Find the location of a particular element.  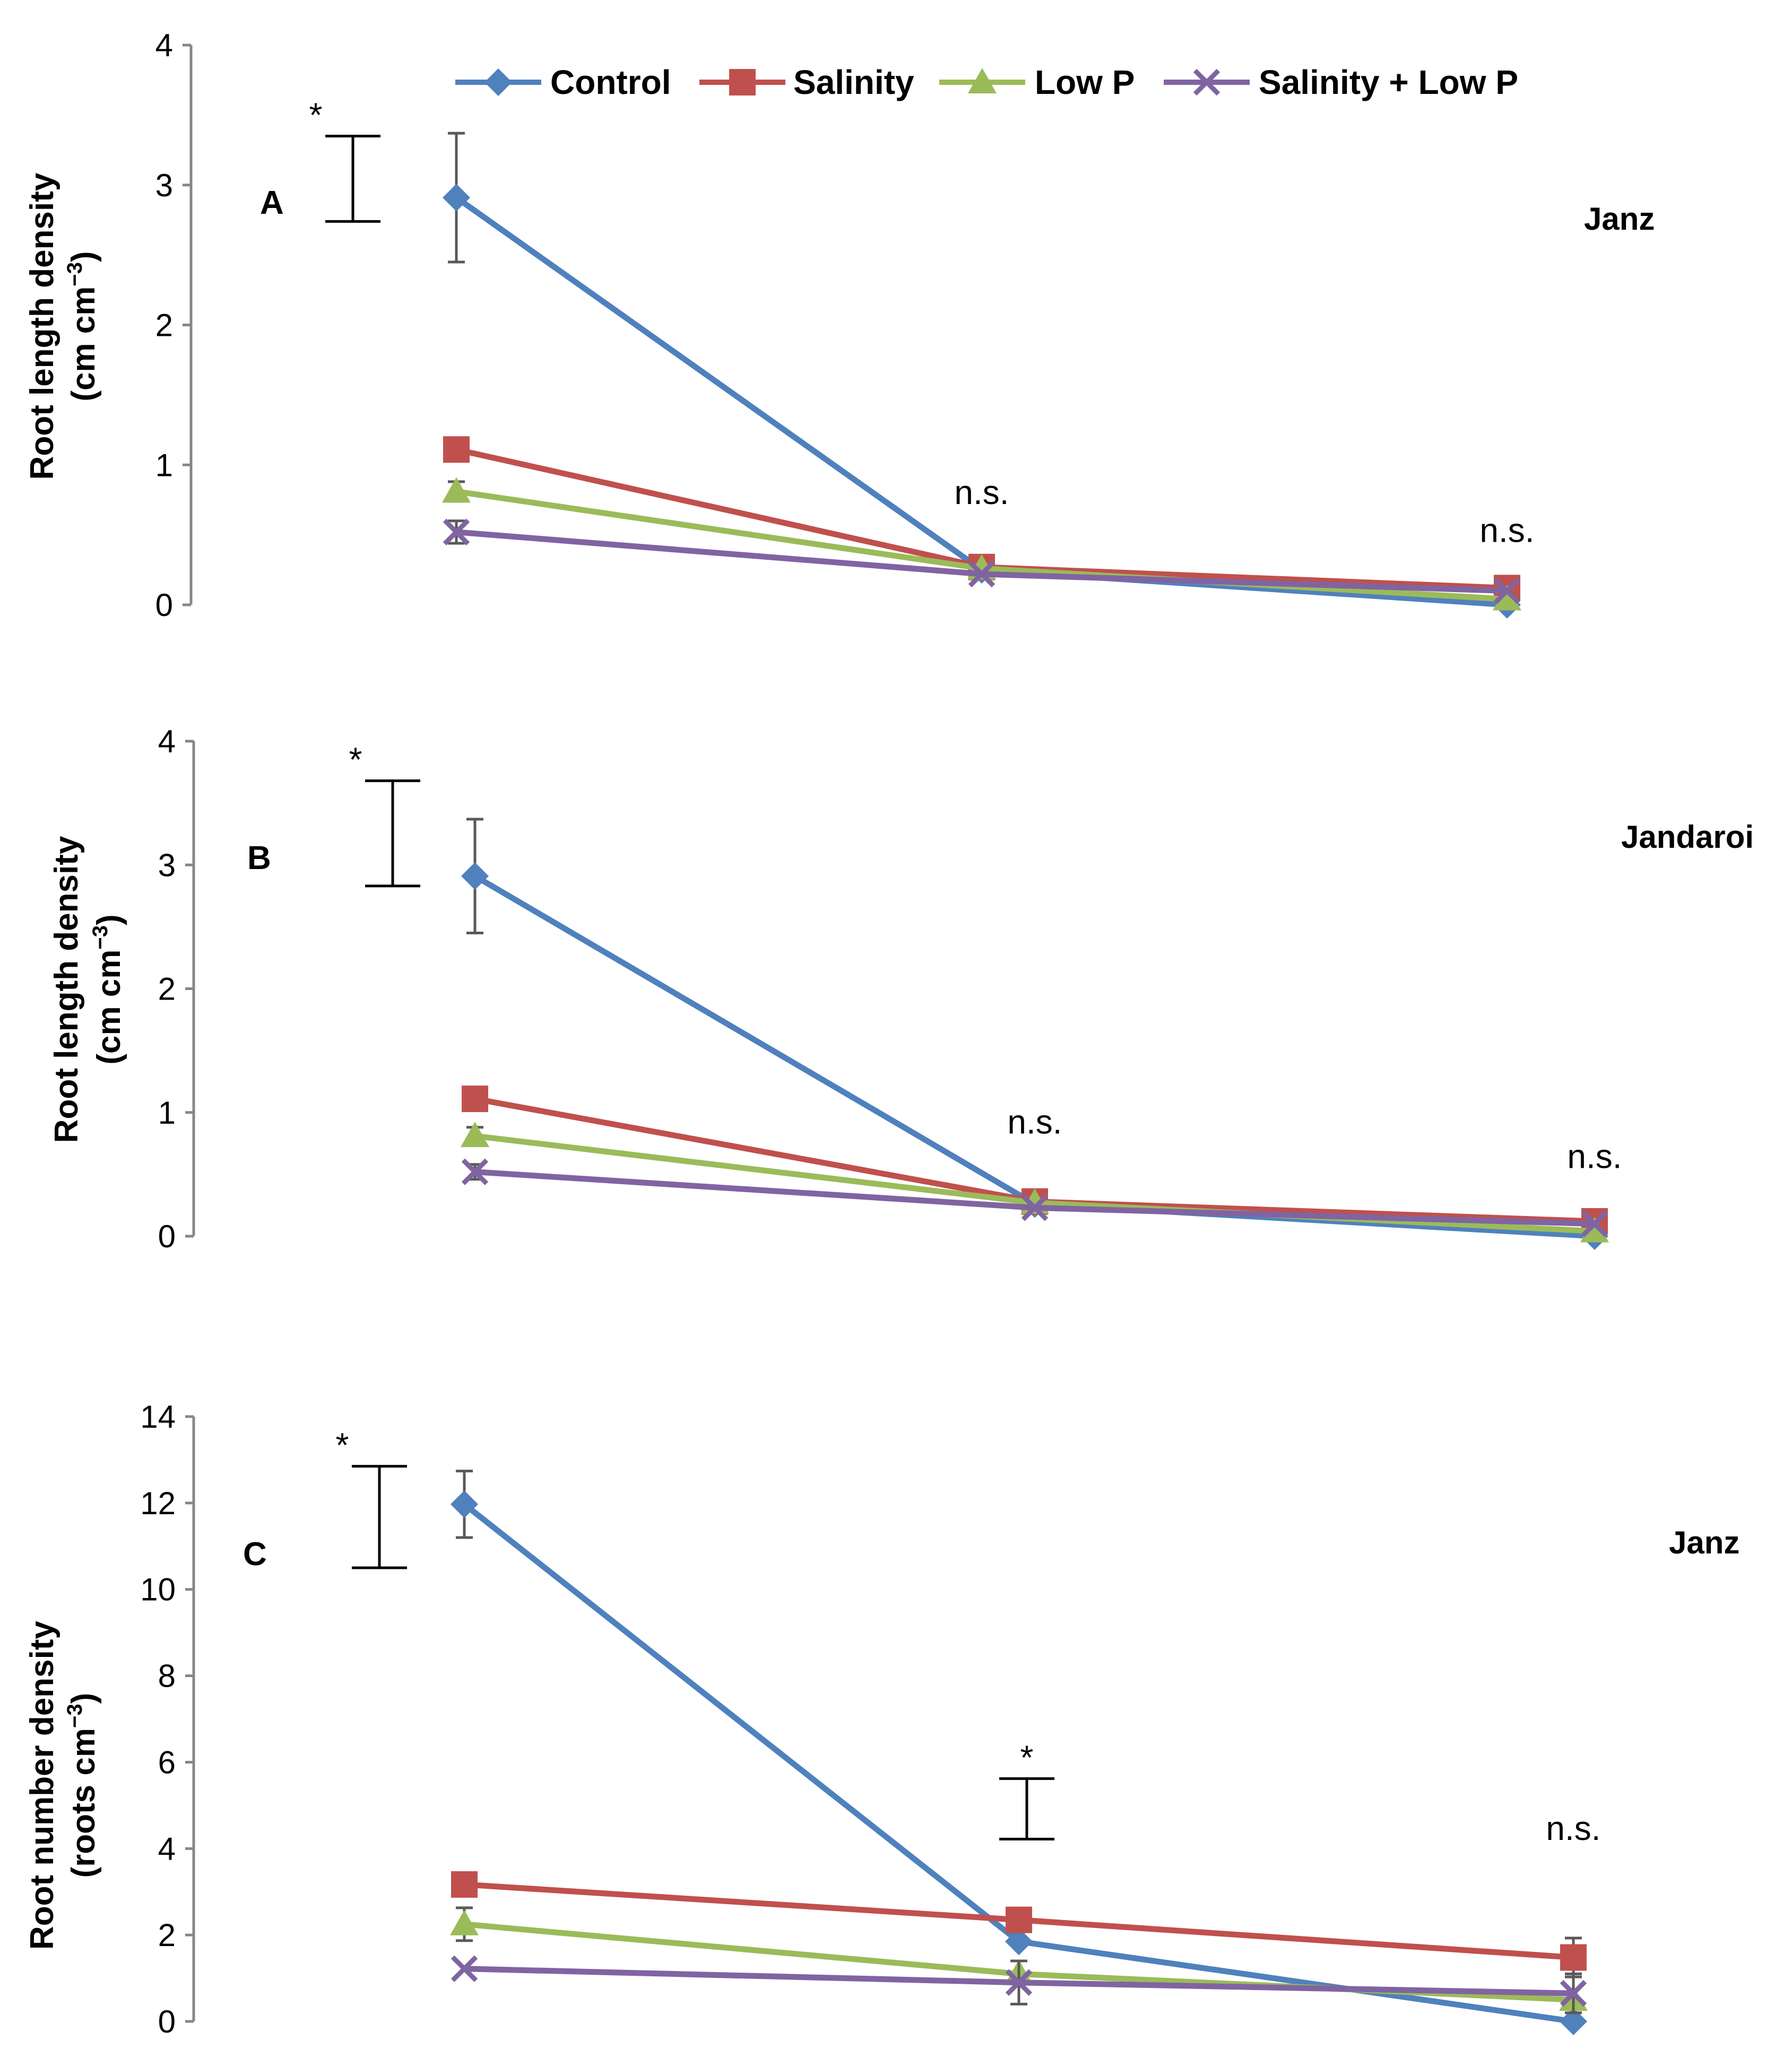

panel-a-series-salinity-low-p is located at coordinates (982, 561).